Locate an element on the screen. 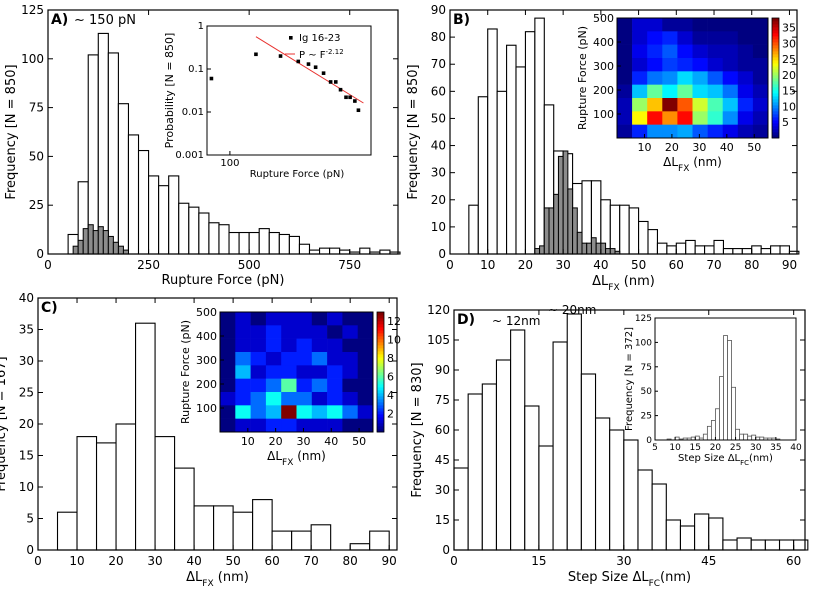 This screenshot has height=592, width=830. x-tick-label: 20 is located at coordinates (716, 448).